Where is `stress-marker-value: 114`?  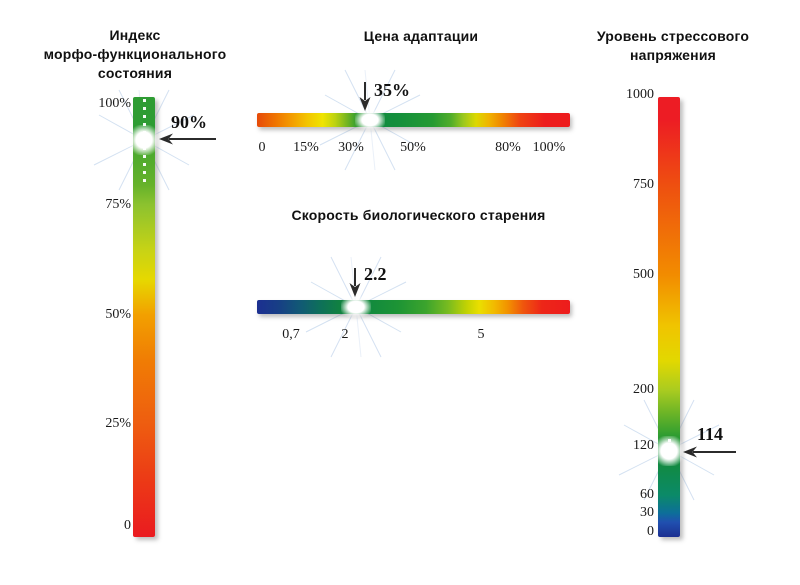 stress-marker-value: 114 is located at coordinates (710, 434).